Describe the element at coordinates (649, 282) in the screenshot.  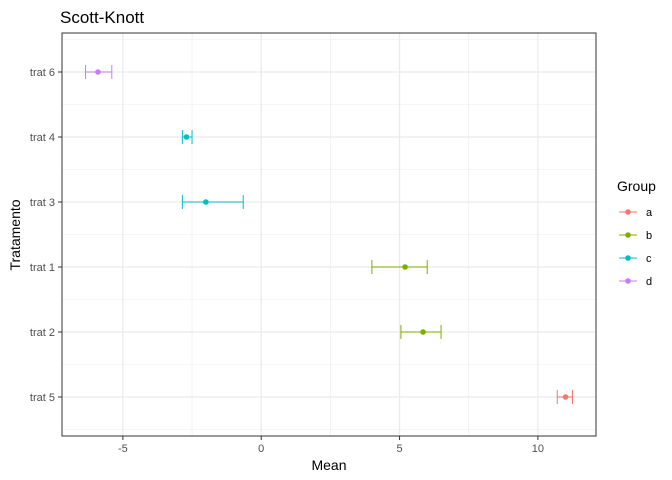
I see `legend-label: d` at that location.